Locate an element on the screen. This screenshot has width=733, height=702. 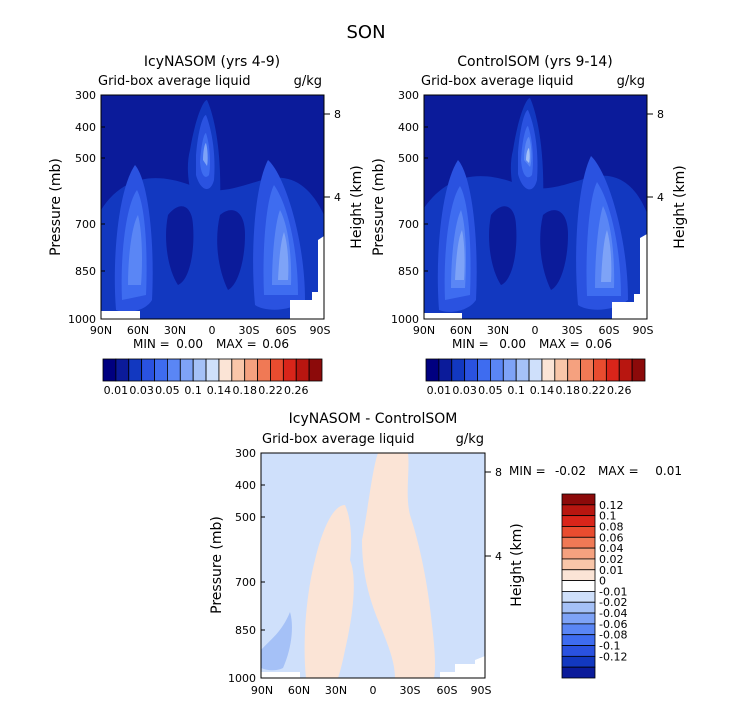
panel-a-units: g/kg is located at coordinates (308, 81).